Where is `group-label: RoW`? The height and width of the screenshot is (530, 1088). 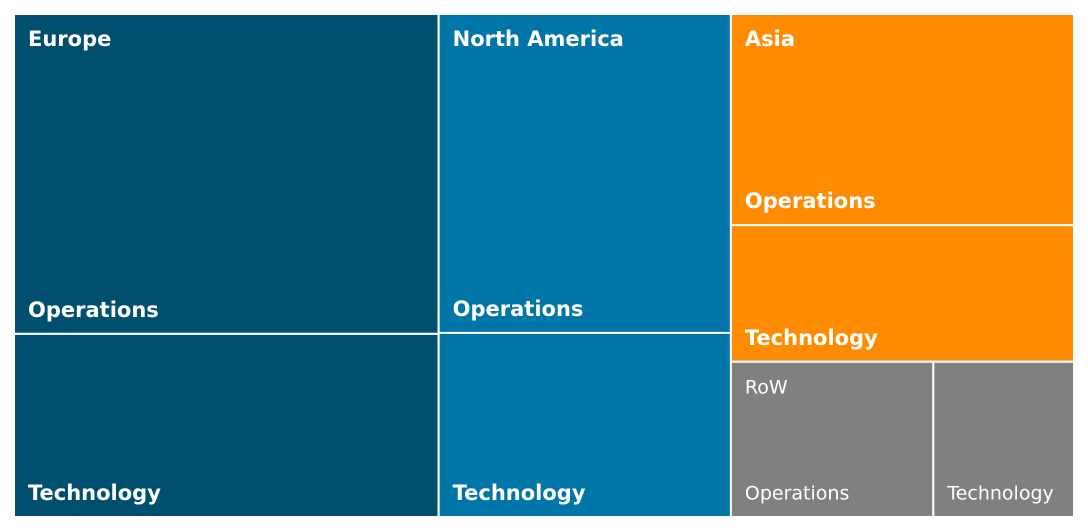
group-label: RoW is located at coordinates (766, 387).